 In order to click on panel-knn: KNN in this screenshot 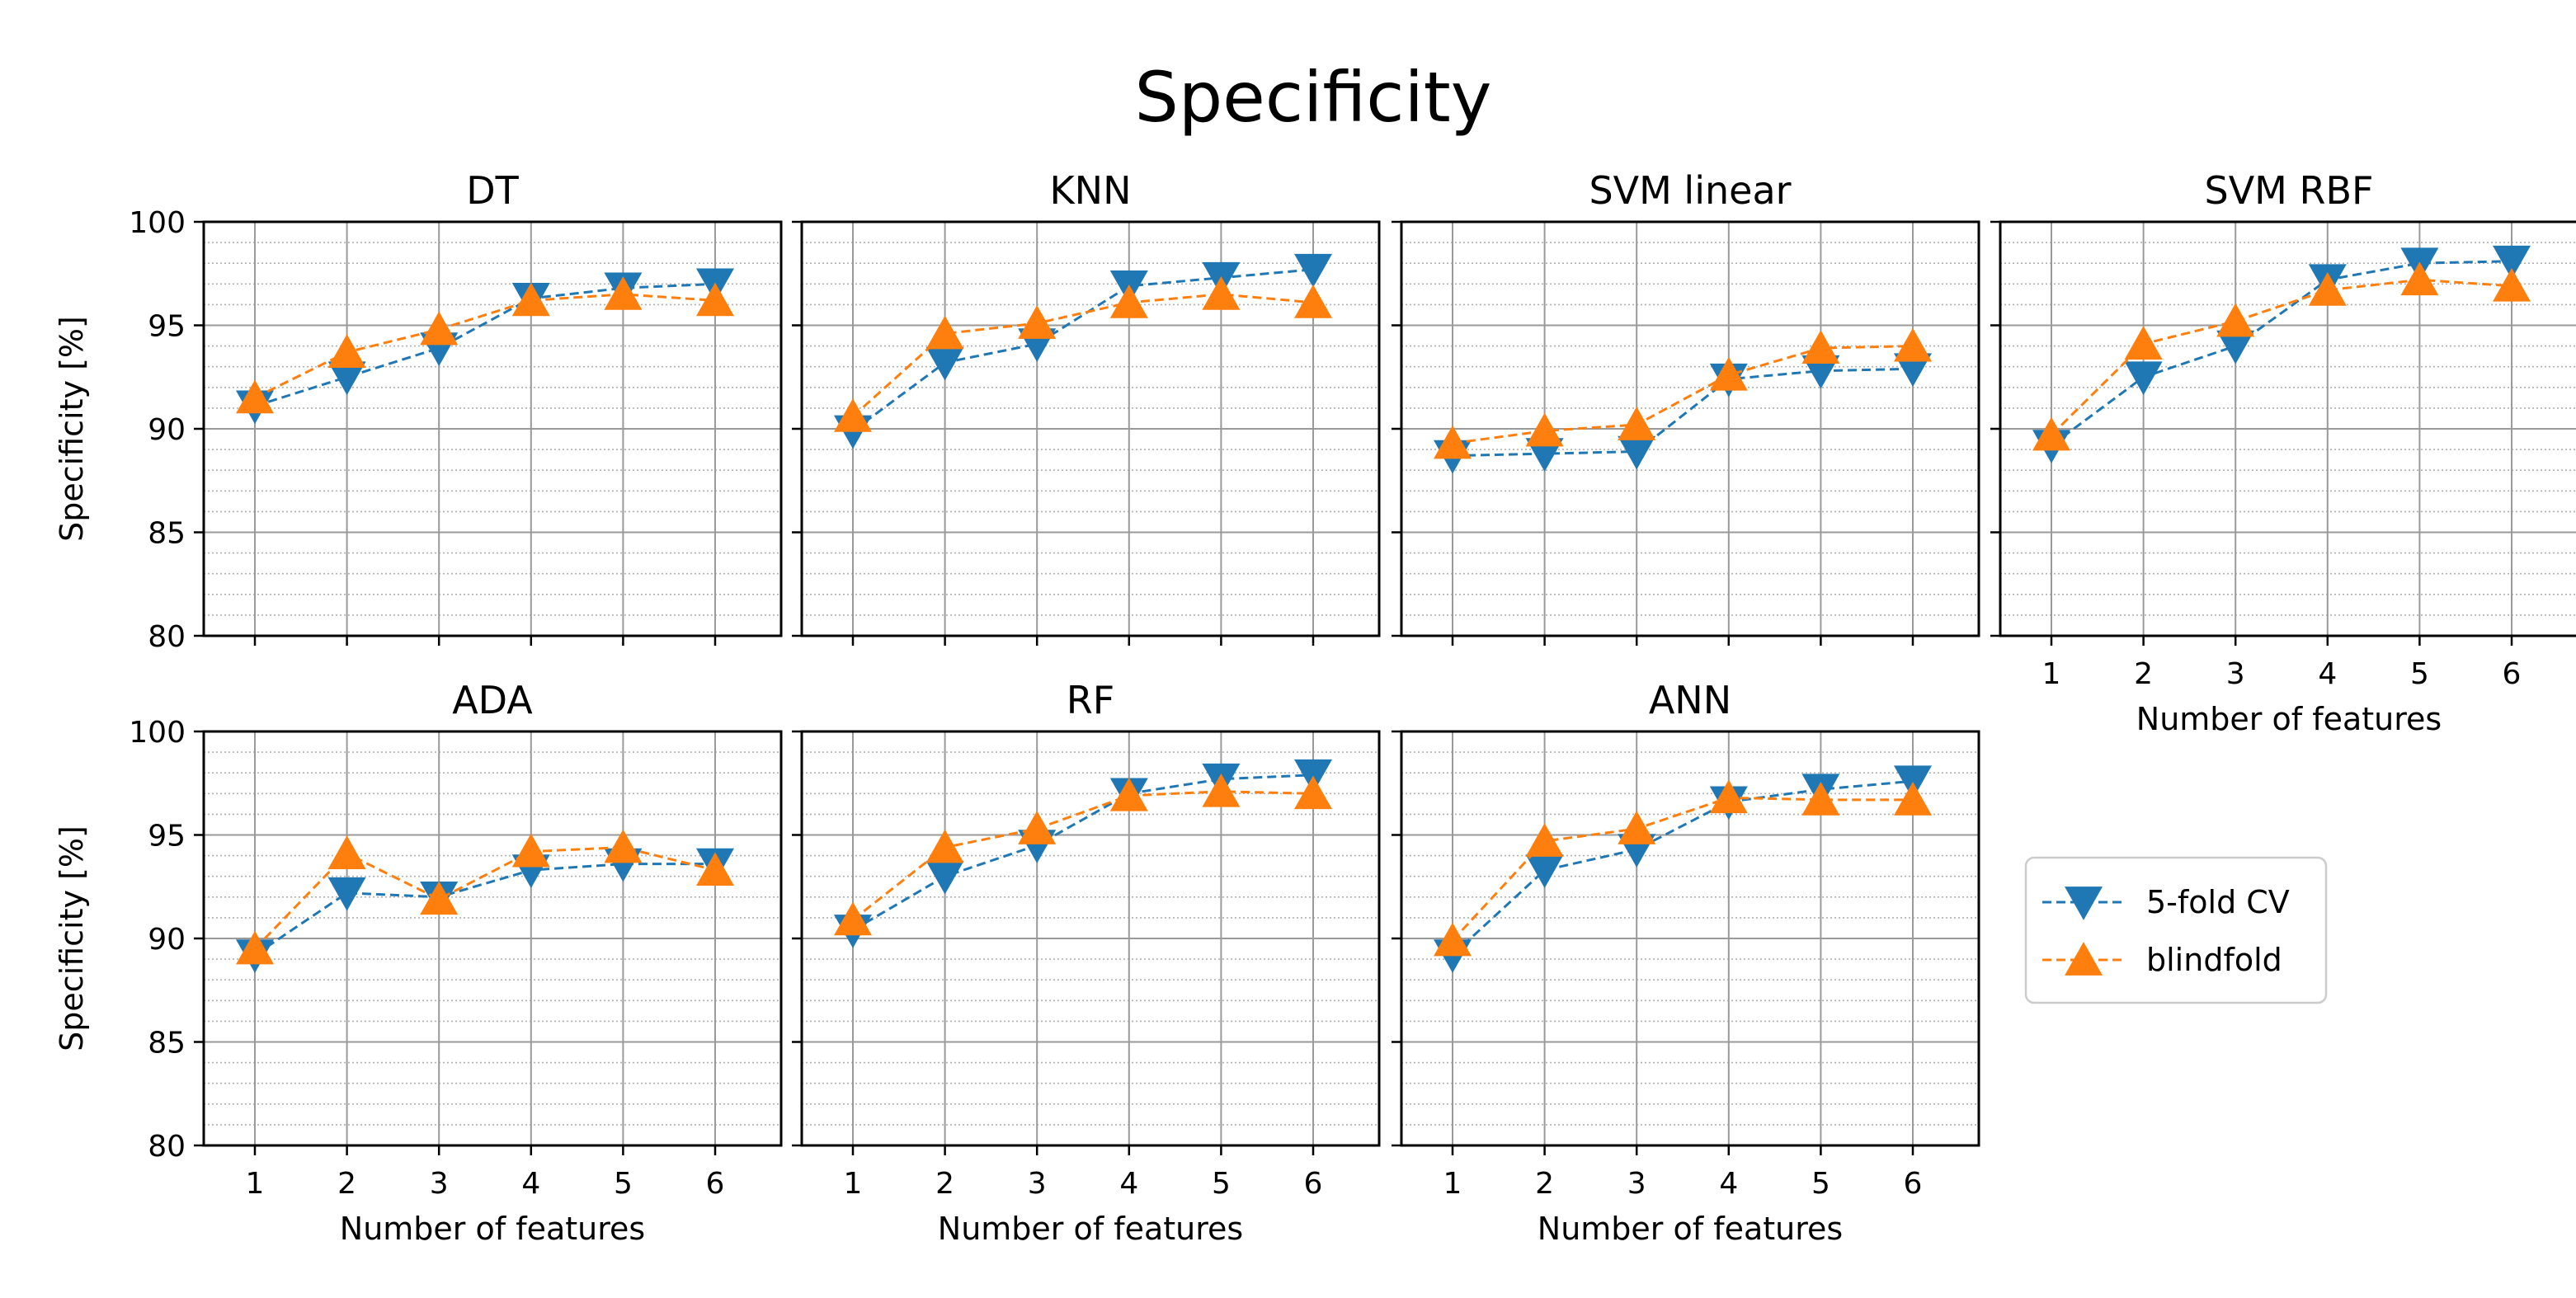, I will do `click(1086, 407)`.